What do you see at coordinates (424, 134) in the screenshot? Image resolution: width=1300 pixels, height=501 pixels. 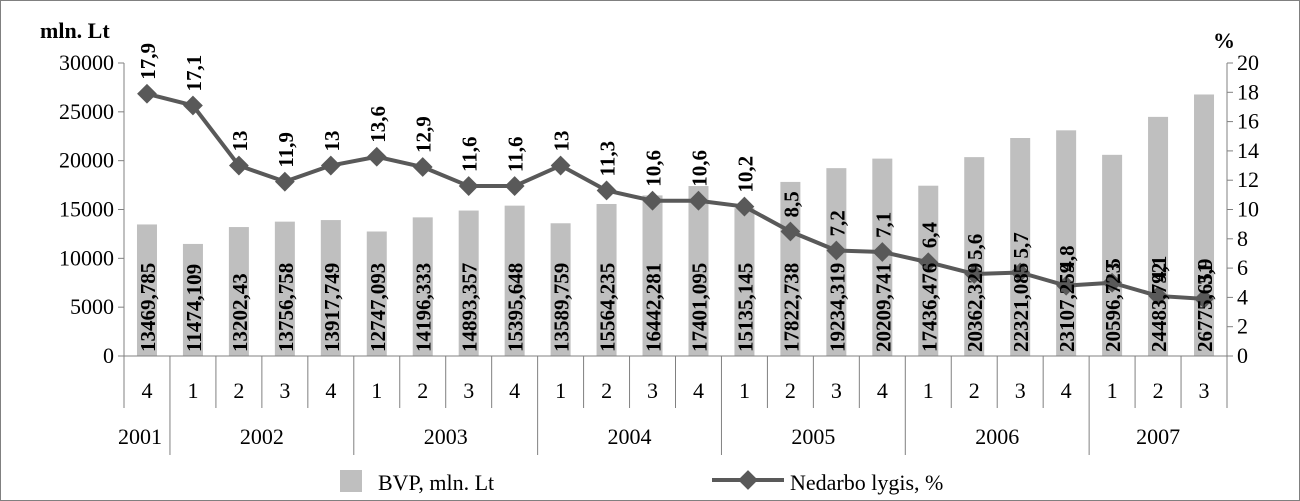 I see `line-value-label: 12,9` at bounding box center [424, 134].